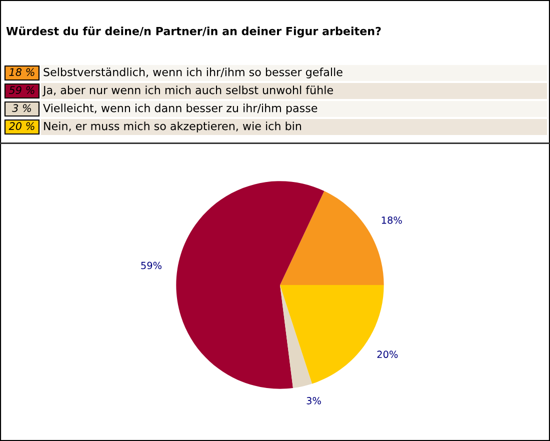 This screenshot has height=441, width=550. I want to click on text: 18 %, so click(21, 72).